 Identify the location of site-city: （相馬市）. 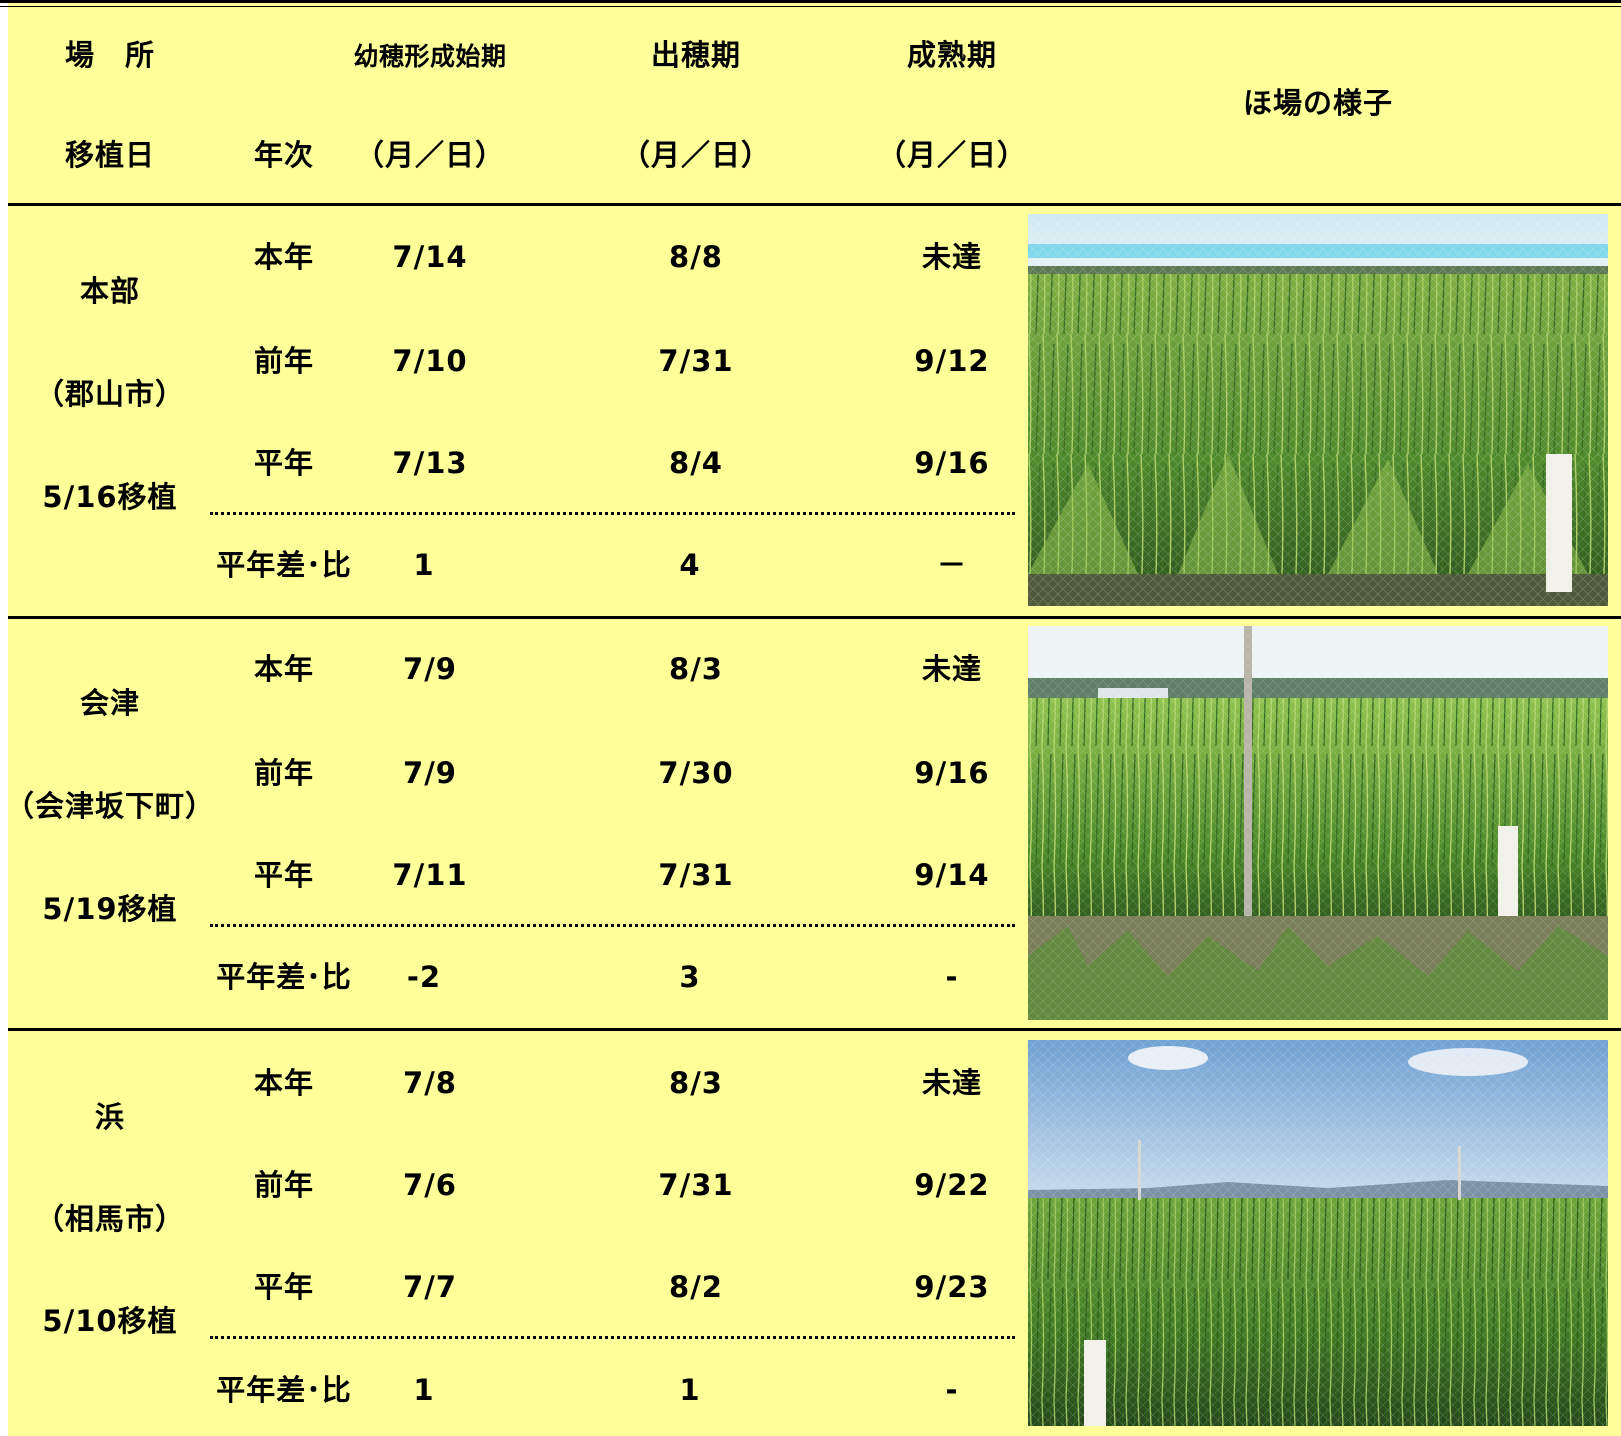
(110, 1219).